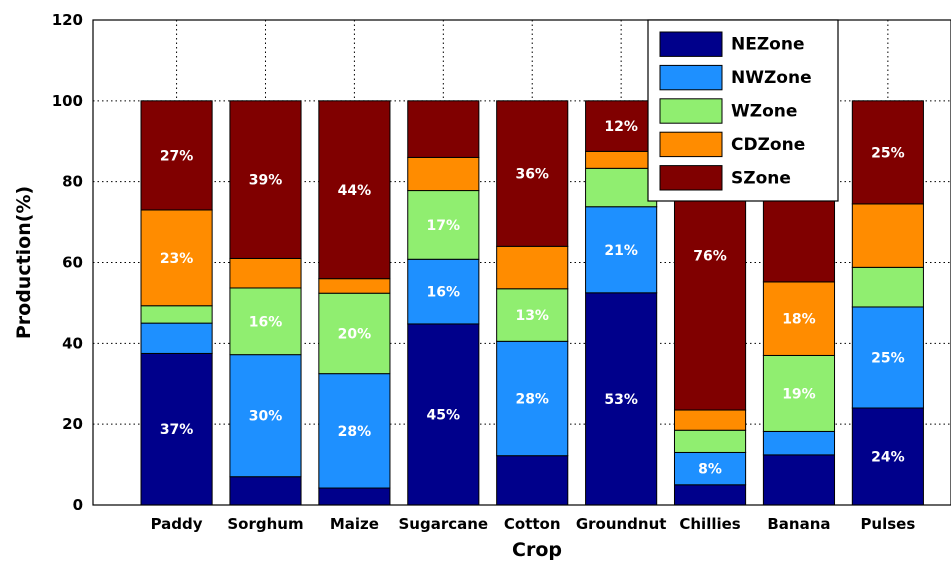 The height and width of the screenshot is (564, 951). I want to click on x-tick-label: Sugarcane, so click(444, 524).